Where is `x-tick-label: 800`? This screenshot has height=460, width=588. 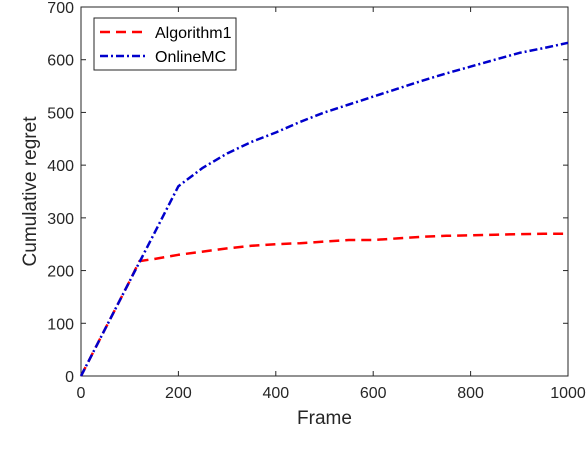
x-tick-label: 800 is located at coordinates (470, 393).